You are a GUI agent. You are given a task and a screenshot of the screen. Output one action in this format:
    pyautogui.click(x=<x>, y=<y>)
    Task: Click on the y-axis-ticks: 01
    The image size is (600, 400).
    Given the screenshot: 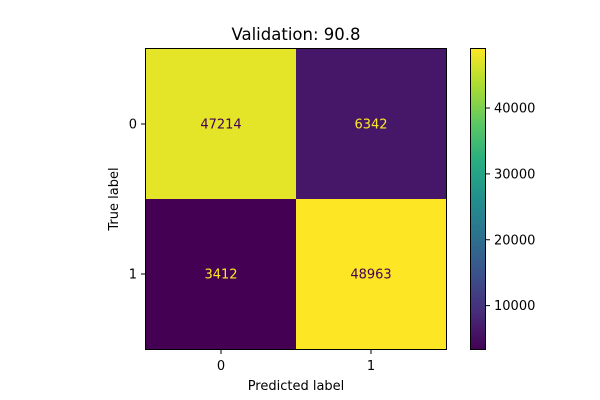 What is the action you would take?
    pyautogui.click(x=137, y=200)
    